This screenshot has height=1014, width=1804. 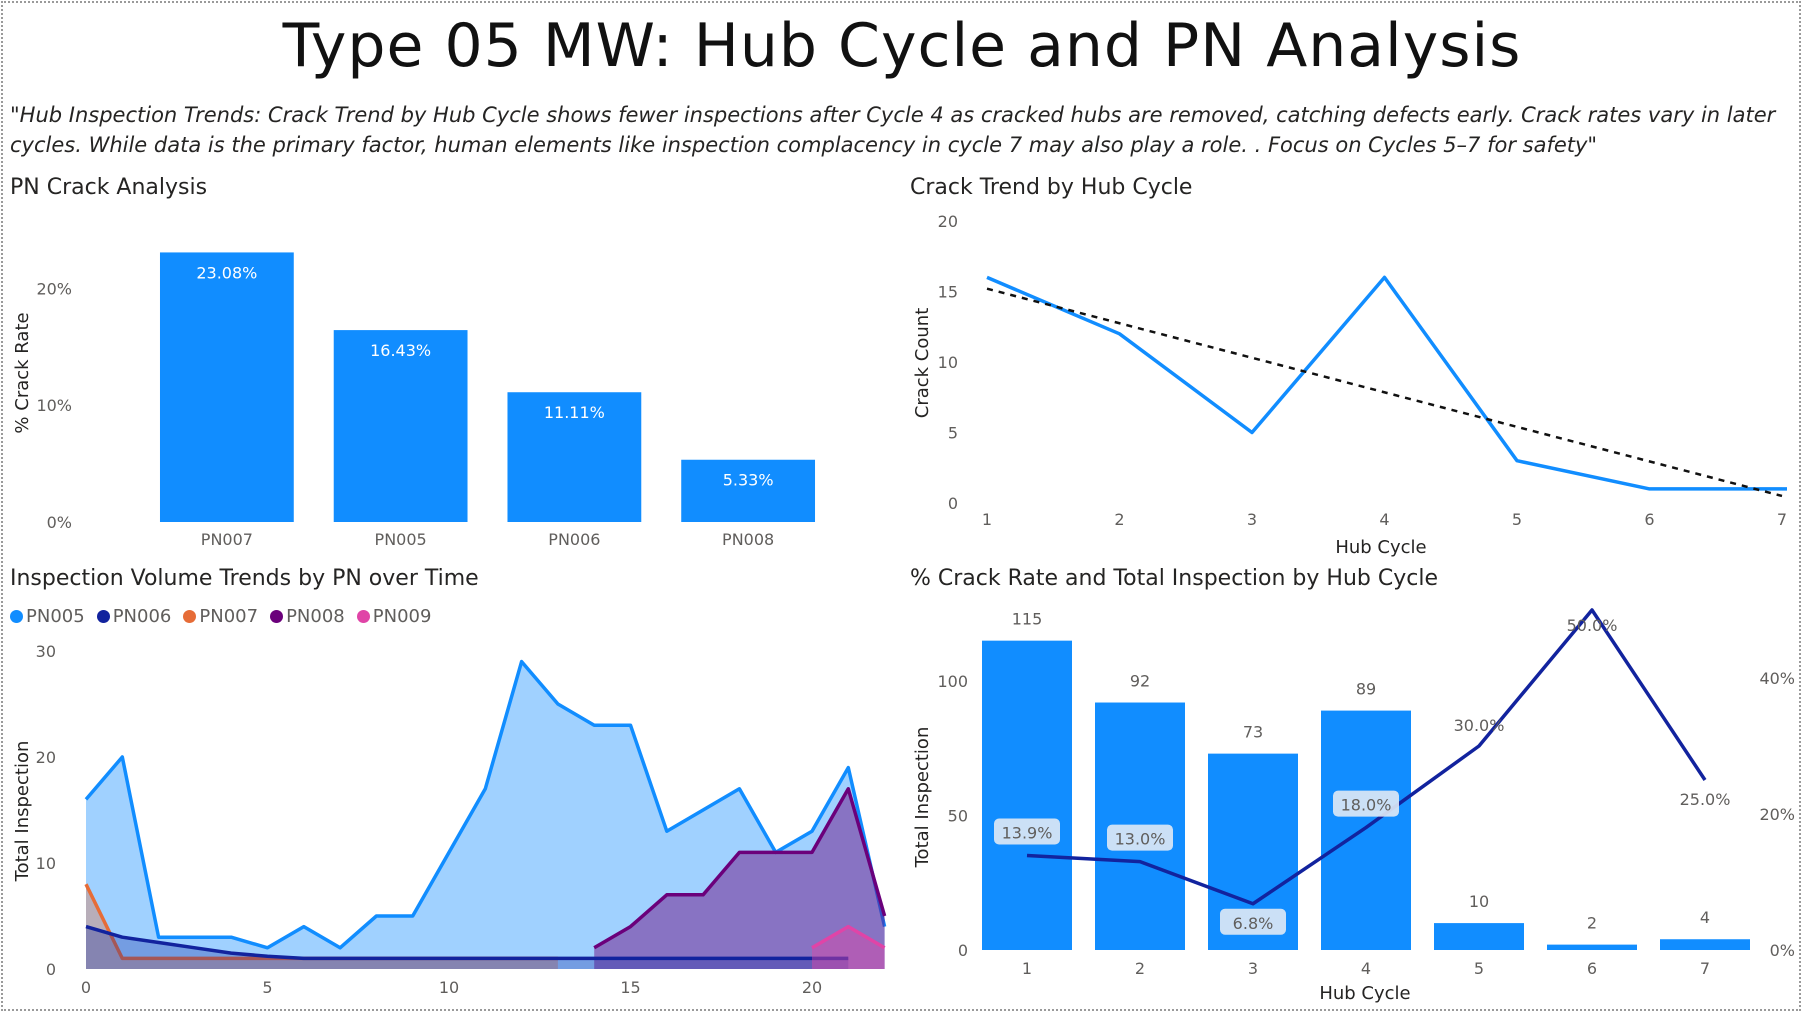 I want to click on page-title: Type 05 MW: Hub Cycle and PN Analysis, so click(x=902, y=46).